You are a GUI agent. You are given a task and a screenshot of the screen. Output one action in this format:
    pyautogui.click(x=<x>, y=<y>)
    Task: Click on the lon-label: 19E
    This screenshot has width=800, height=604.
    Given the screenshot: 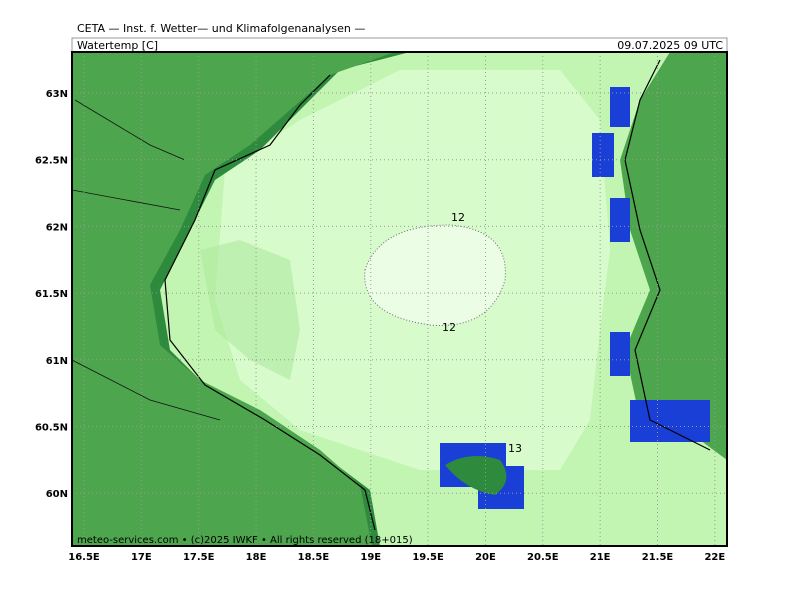 What is the action you would take?
    pyautogui.click(x=370, y=557)
    